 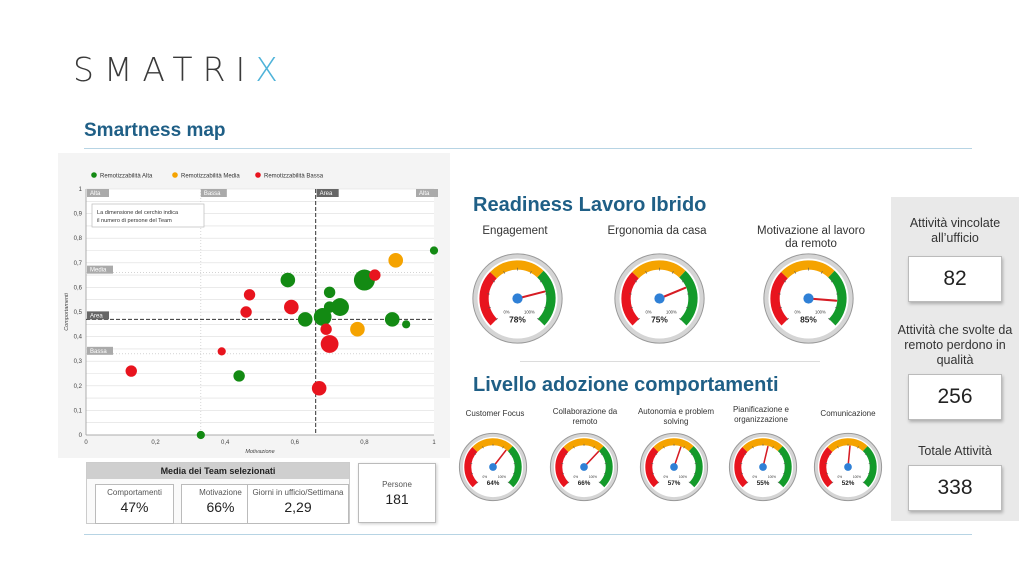 What do you see at coordinates (210, 177) in the screenshot?
I see `legend-label: Remotizzabilità Media` at bounding box center [210, 177].